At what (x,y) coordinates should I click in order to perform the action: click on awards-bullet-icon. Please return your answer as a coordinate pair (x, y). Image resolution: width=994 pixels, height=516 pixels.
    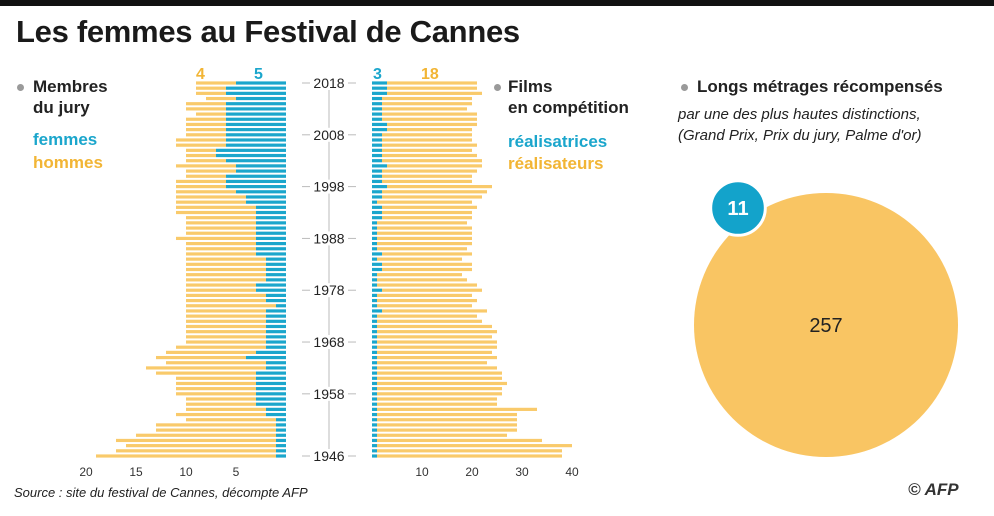
    Looking at the image, I should click on (684, 87).